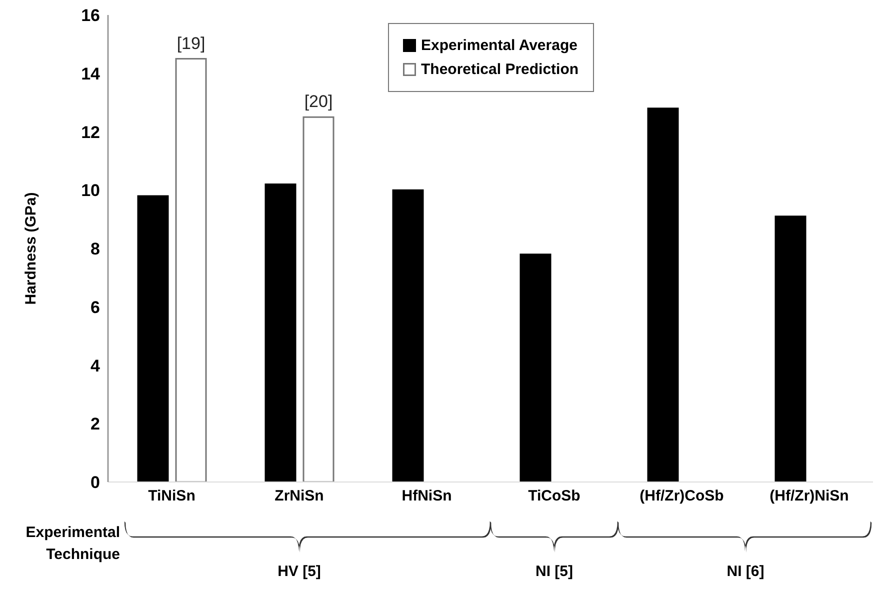 This screenshot has height=594, width=881. Describe the element at coordinates (682, 496) in the screenshot. I see `x-tick-label: (Hf/Zr)CoSb` at that location.